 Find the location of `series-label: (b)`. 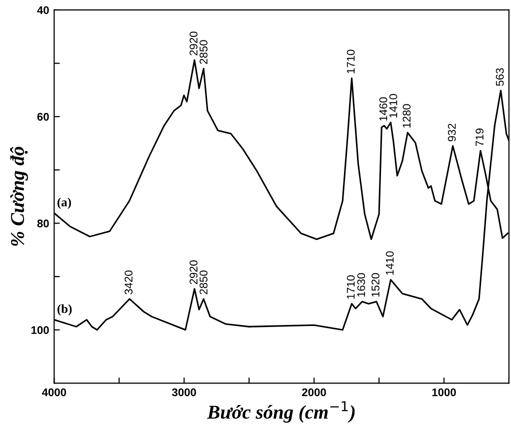

series-label: (b) is located at coordinates (64, 310).